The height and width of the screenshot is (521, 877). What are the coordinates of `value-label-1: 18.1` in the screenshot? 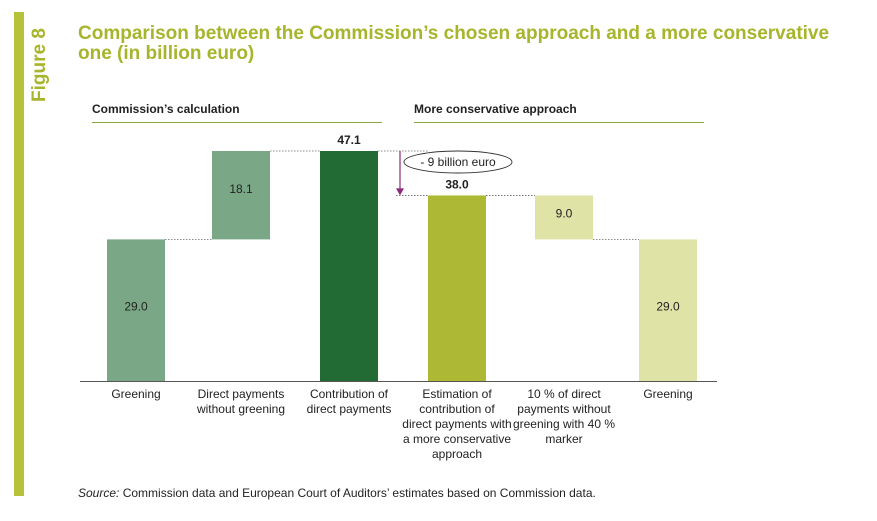 It's located at (241, 189).